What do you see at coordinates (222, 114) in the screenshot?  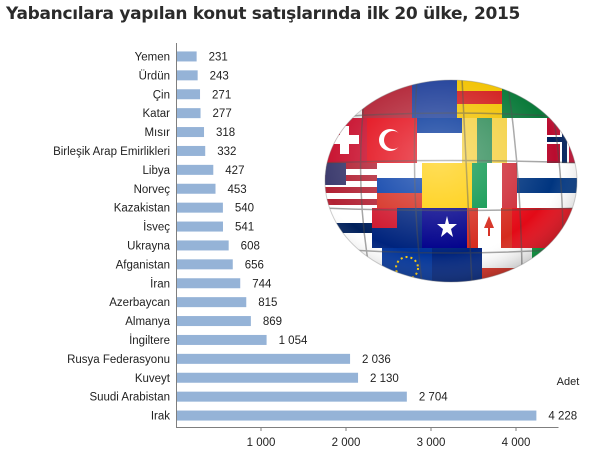 I see `value-label: 277` at bounding box center [222, 114].